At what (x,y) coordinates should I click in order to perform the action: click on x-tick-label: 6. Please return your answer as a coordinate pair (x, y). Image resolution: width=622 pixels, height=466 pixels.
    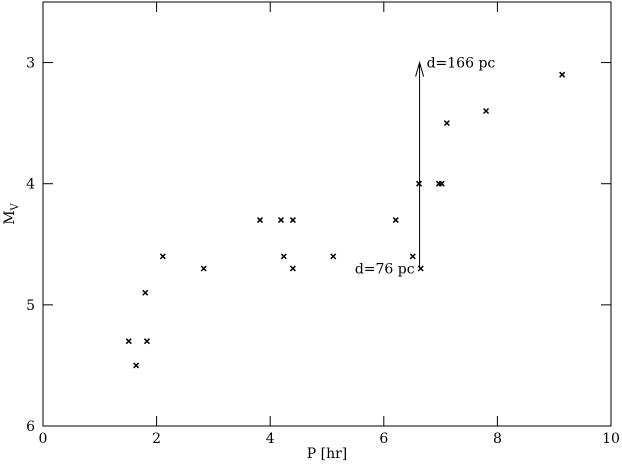
    Looking at the image, I should click on (383, 439).